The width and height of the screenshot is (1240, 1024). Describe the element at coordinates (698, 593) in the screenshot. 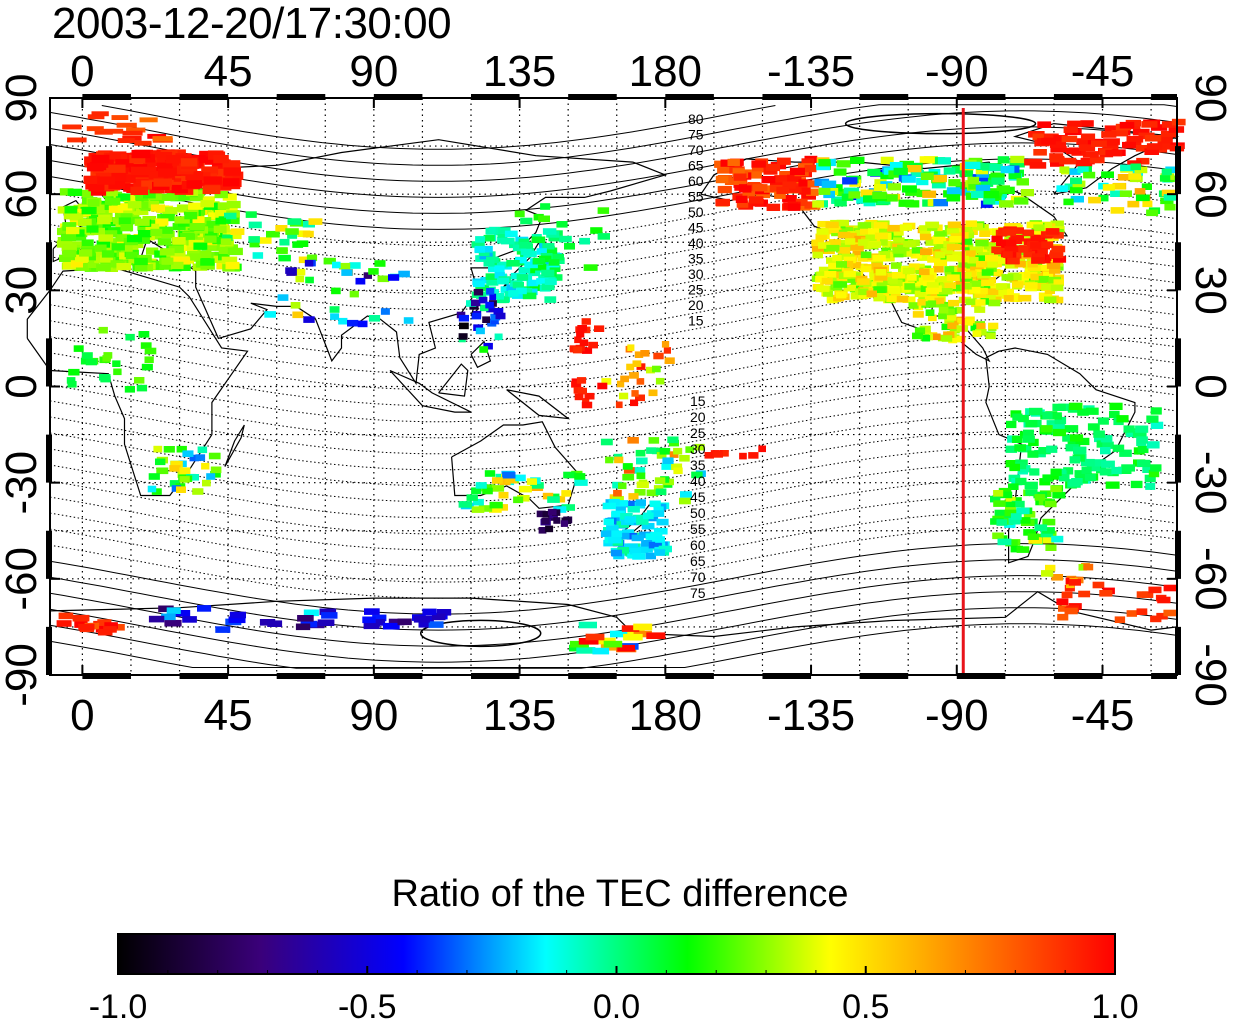

I see `contour-label: 75` at that location.